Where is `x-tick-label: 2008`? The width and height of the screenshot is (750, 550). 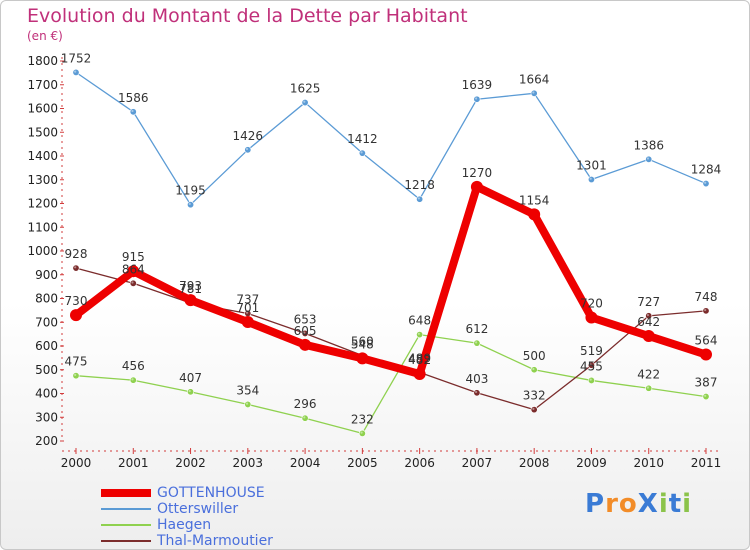 x-tick-label: 2008 is located at coordinates (534, 463).